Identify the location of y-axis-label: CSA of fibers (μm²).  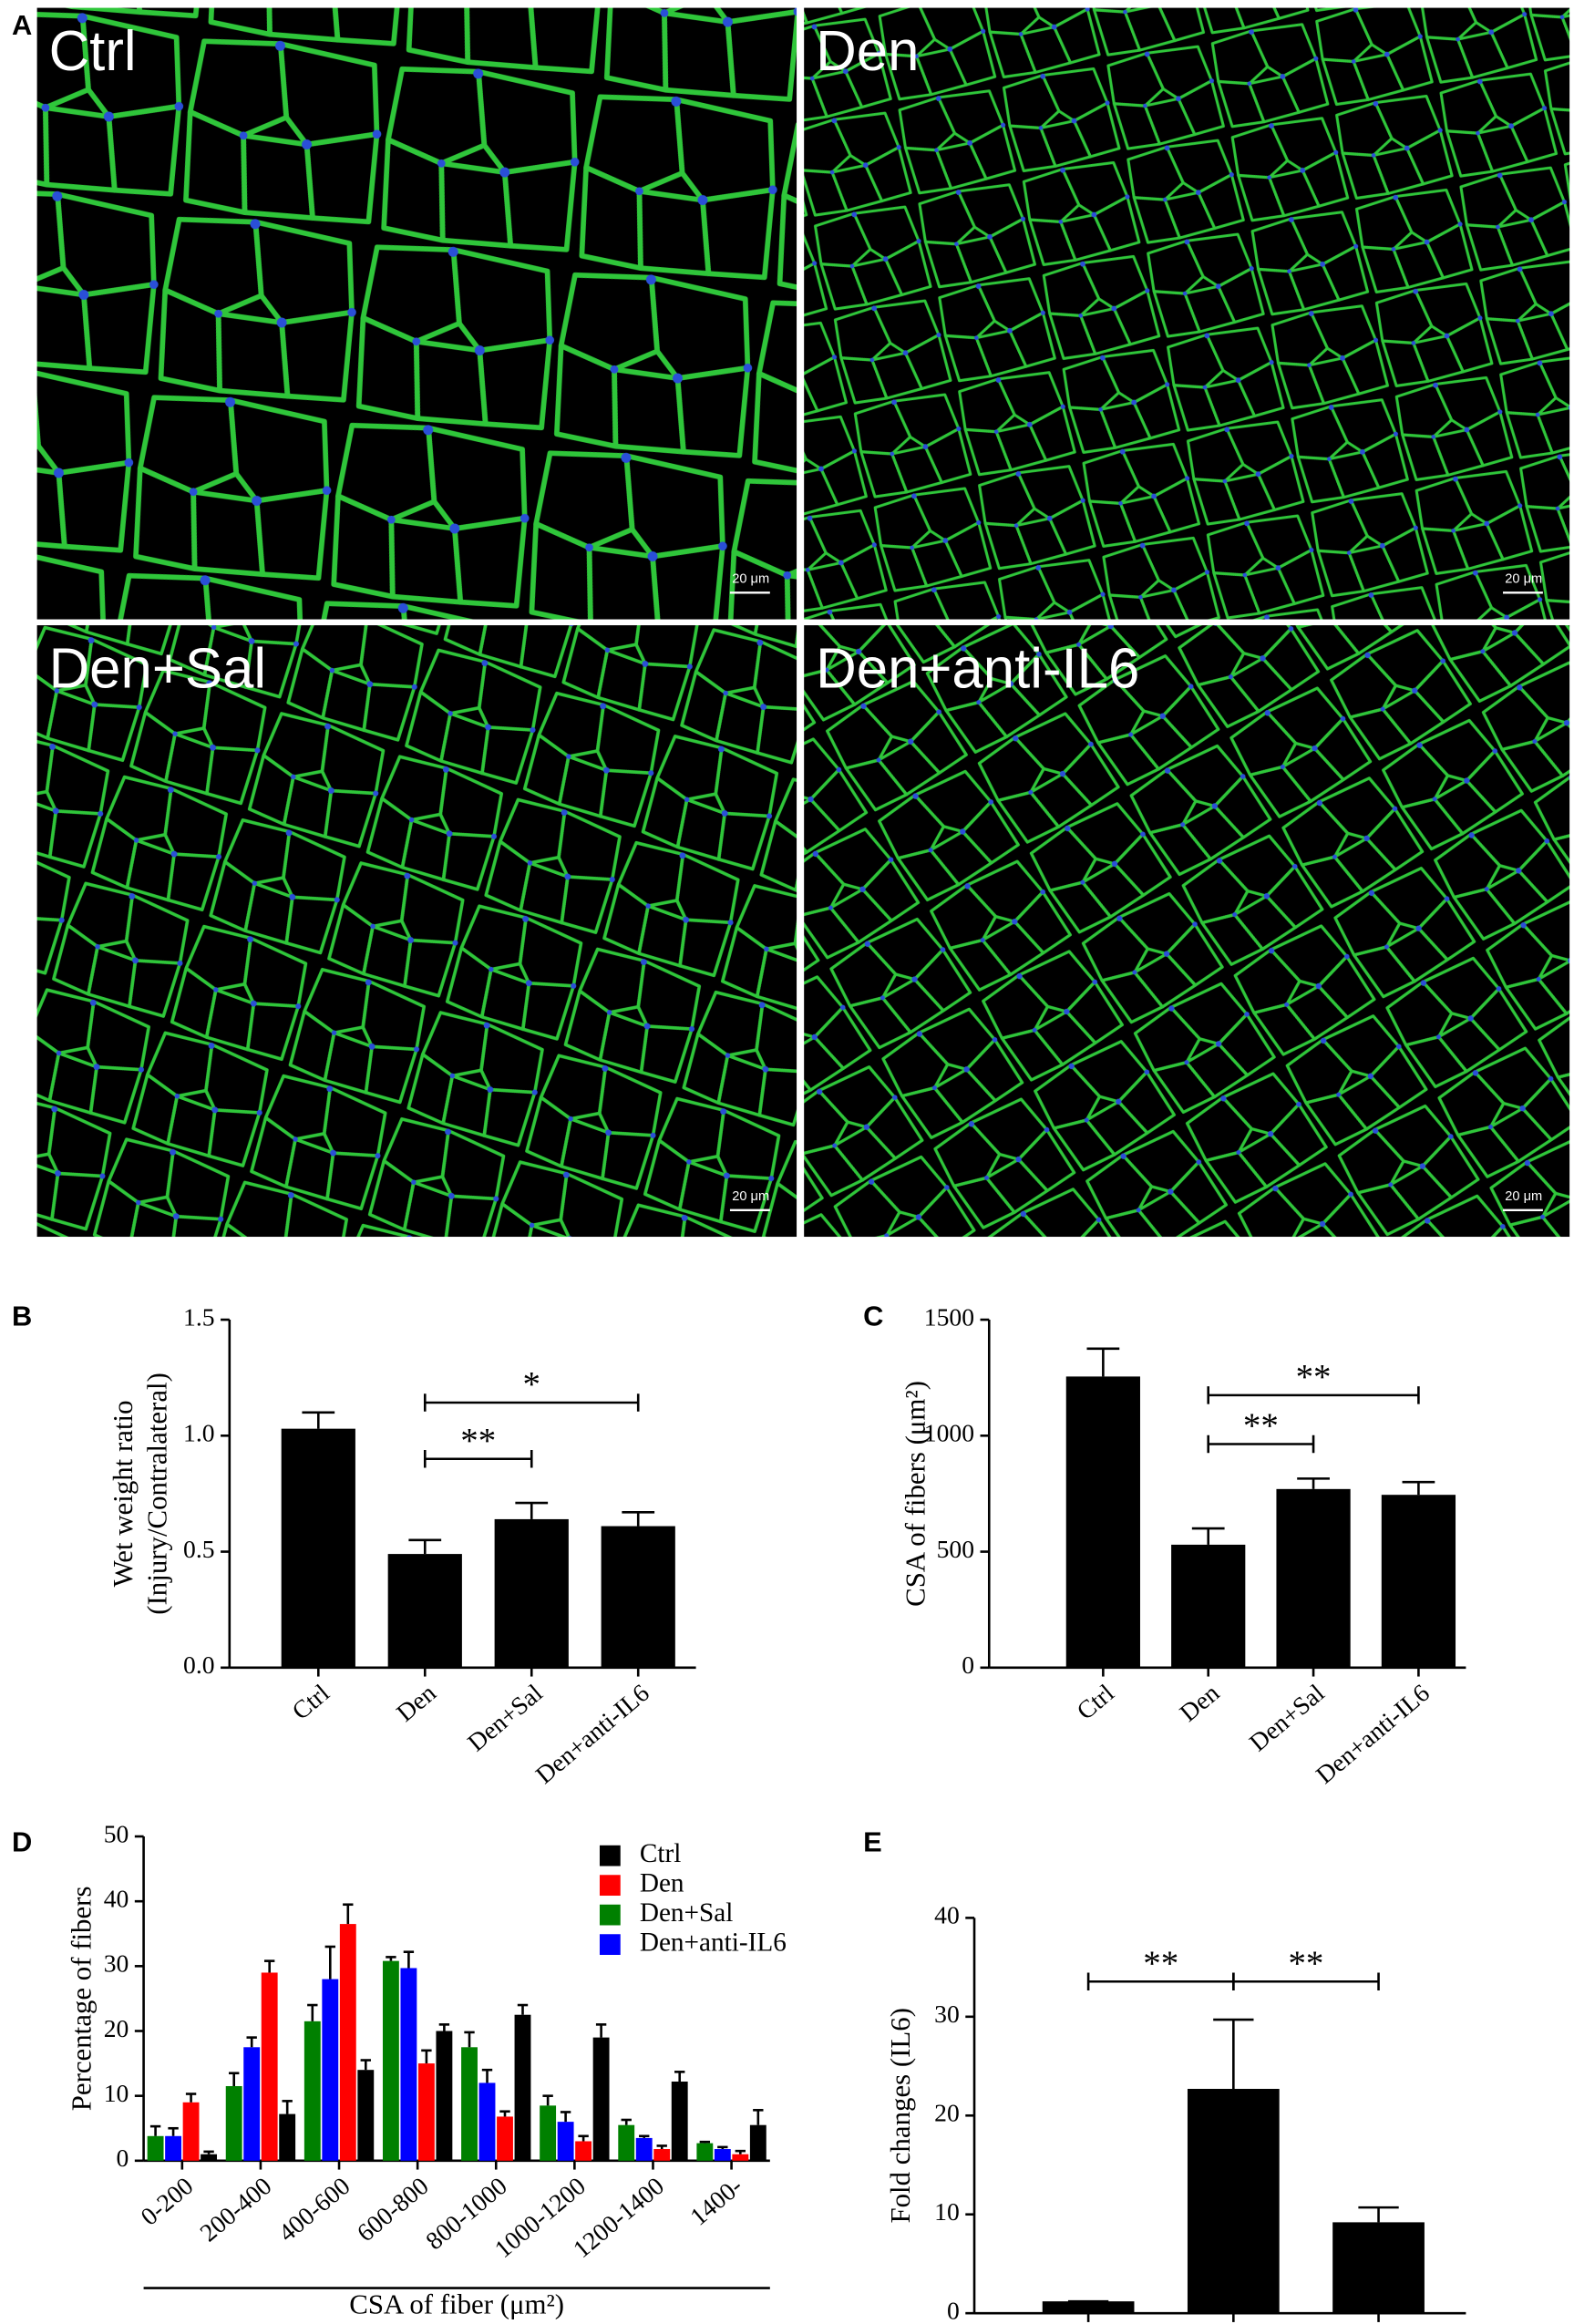
(915, 1494).